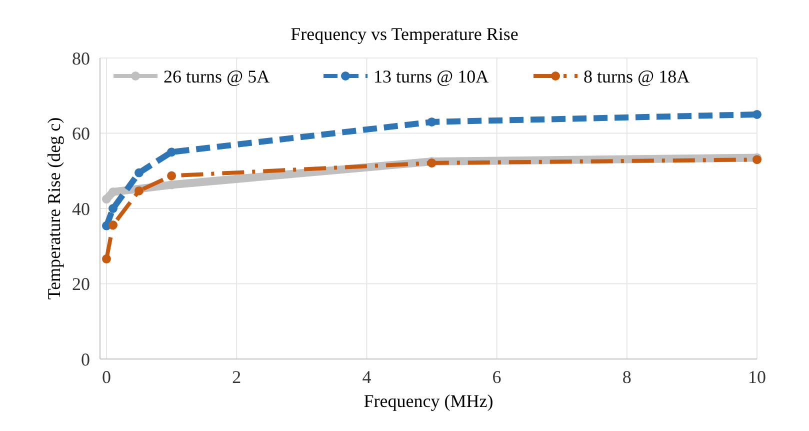 The height and width of the screenshot is (431, 809). Describe the element at coordinates (85, 359) in the screenshot. I see `y-tick-label: 0` at that location.